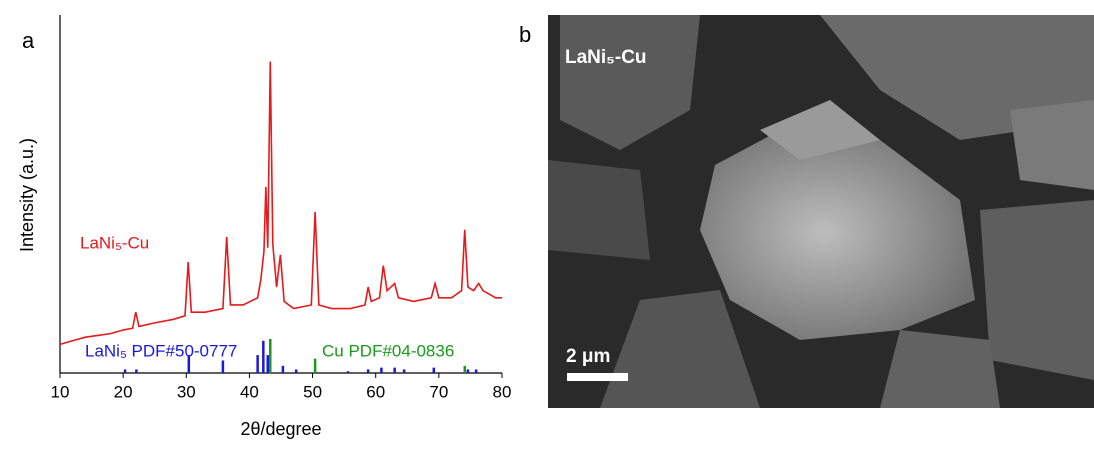 This screenshot has height=449, width=1094. Describe the element at coordinates (249, 391) in the screenshot. I see `x-tick-label: 40` at that location.